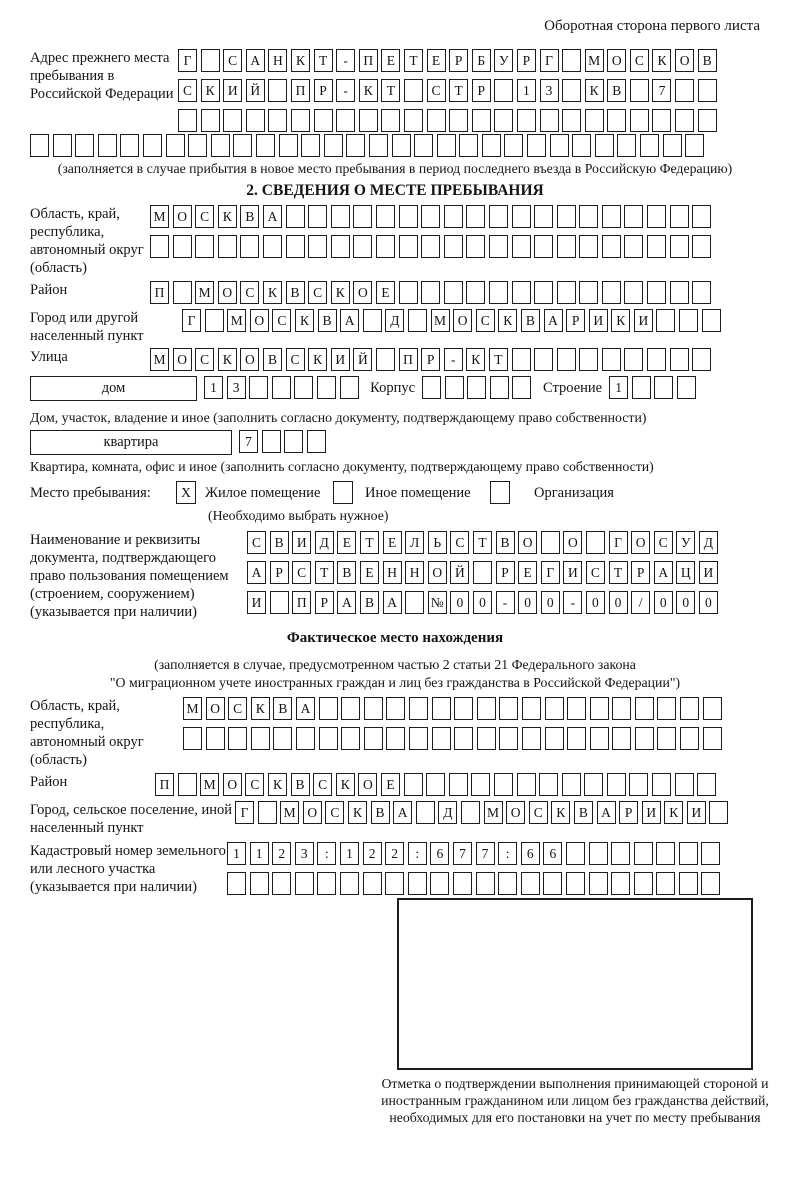  What do you see at coordinates (248, 441) in the screenshot?
I see `char-cell: 7` at bounding box center [248, 441].